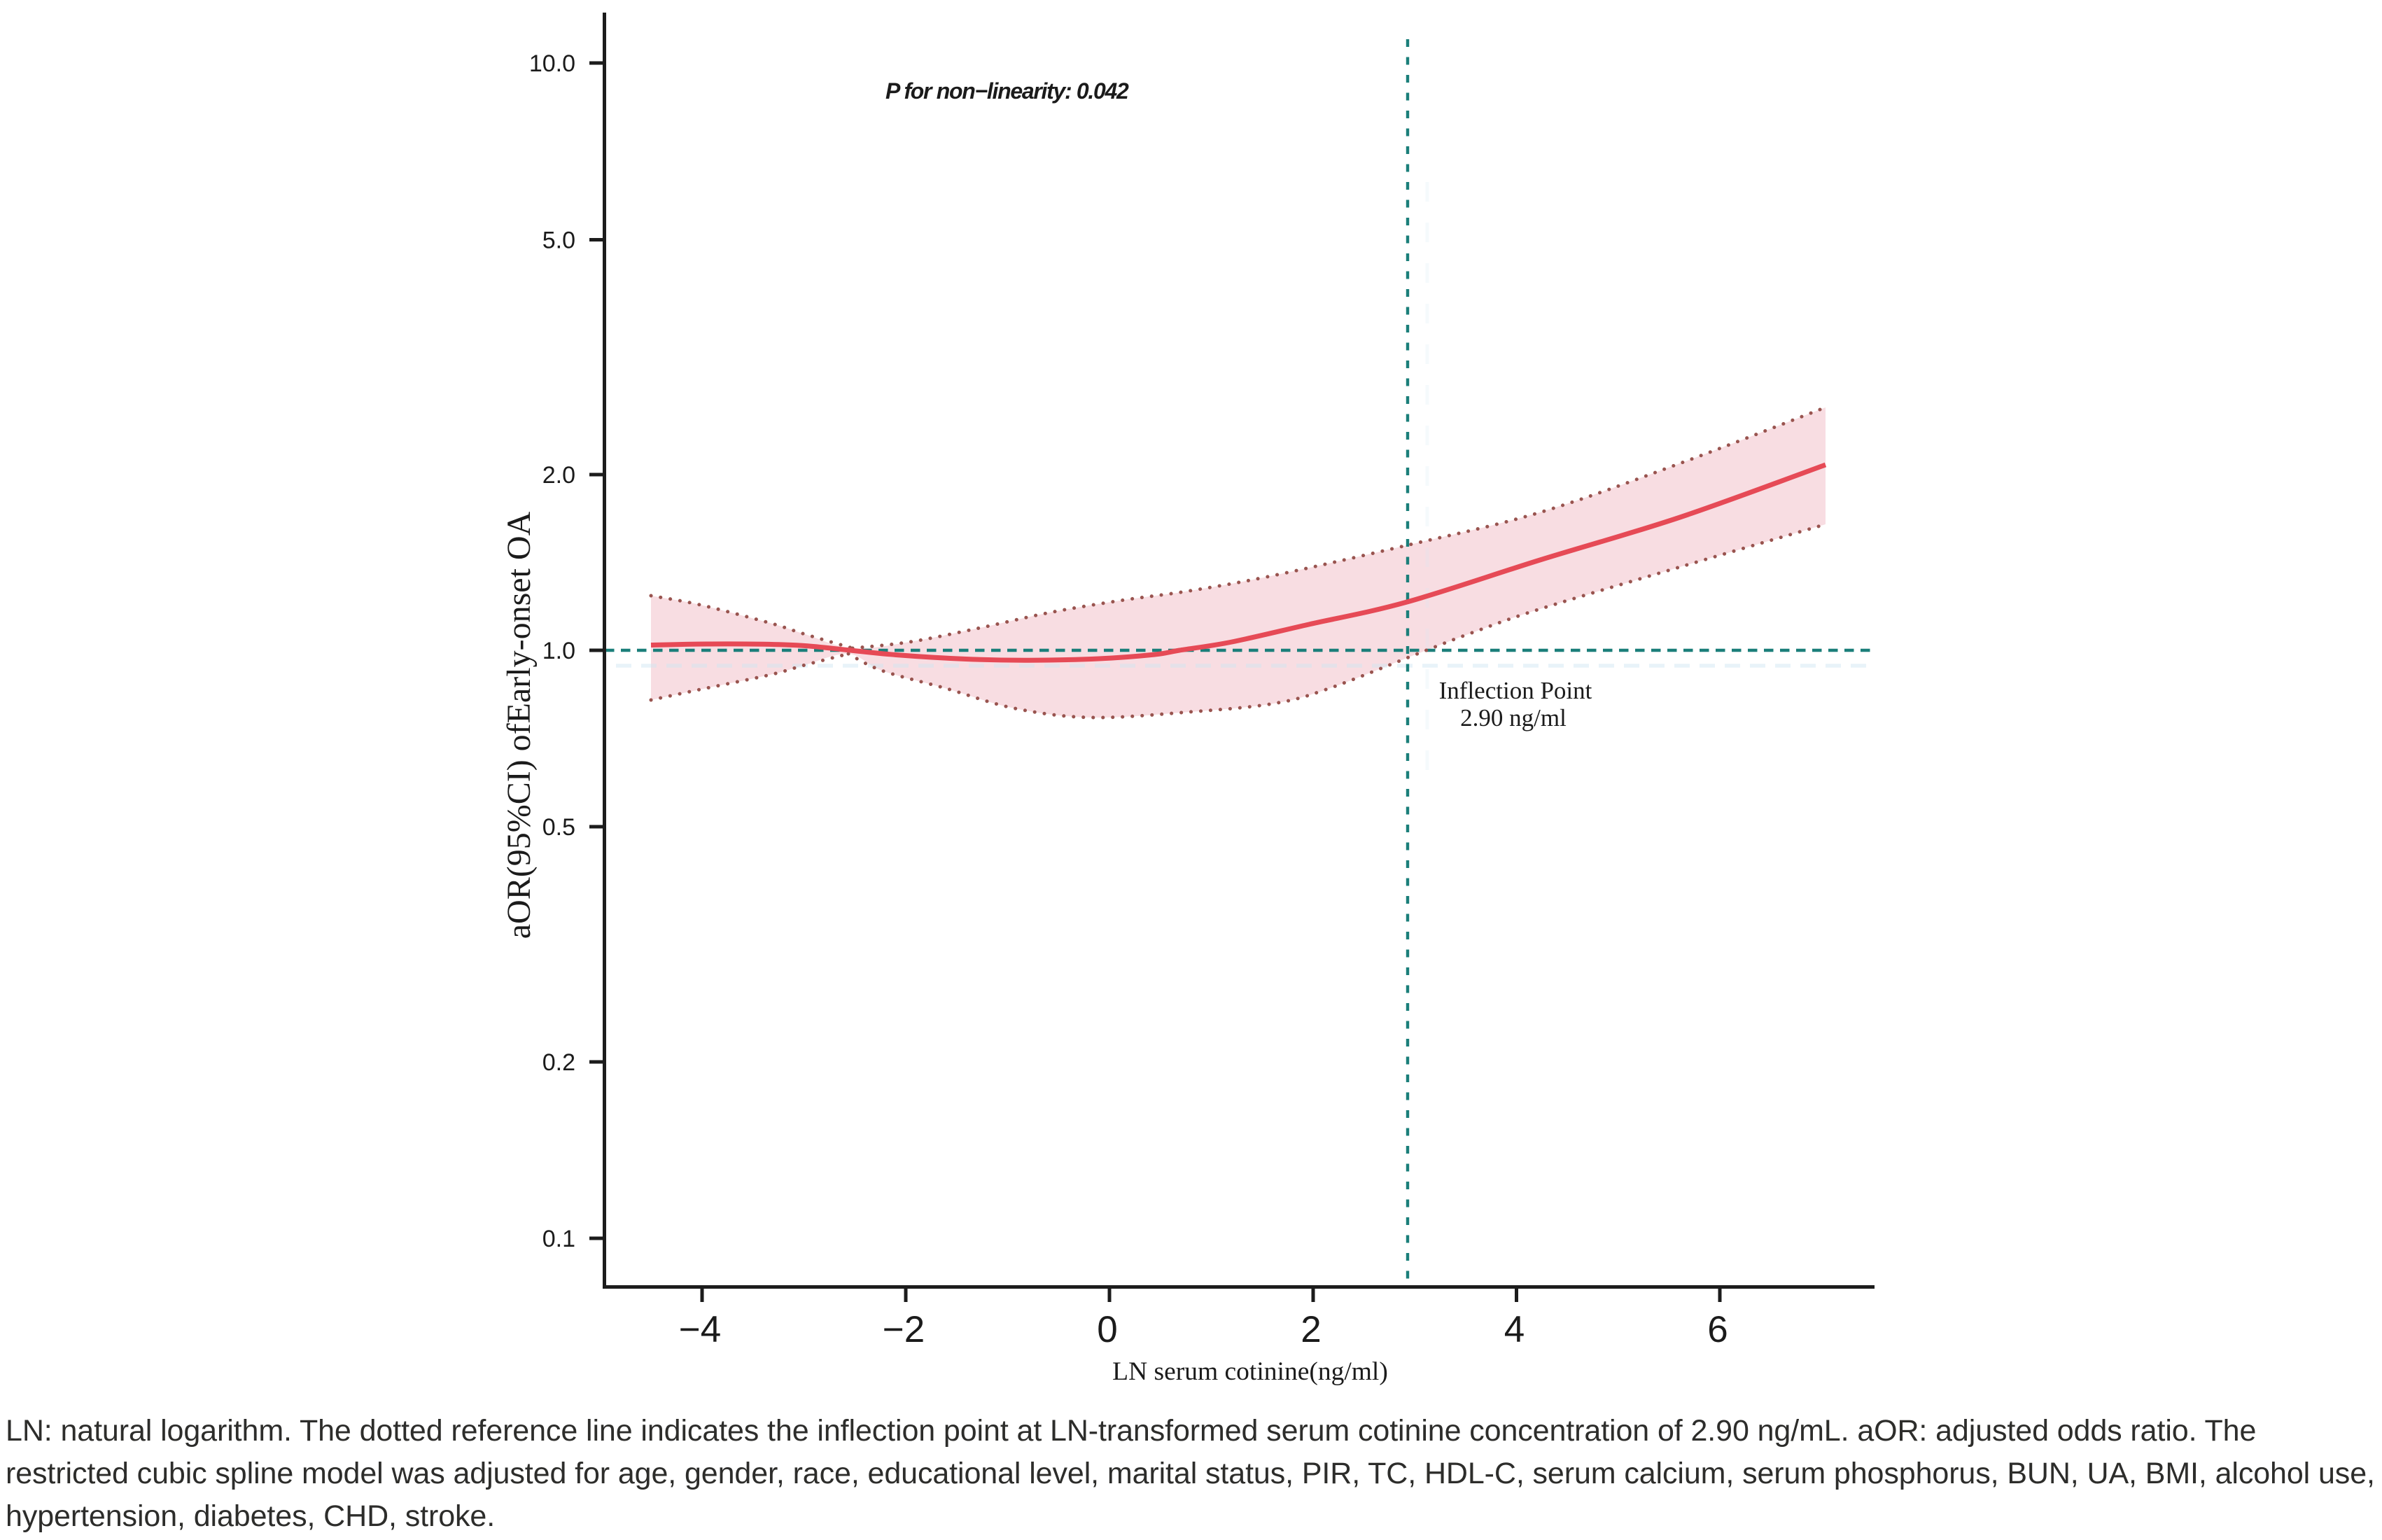  Describe the element at coordinates (558, 651) in the screenshot. I see `svg-text: 1.0` at that location.